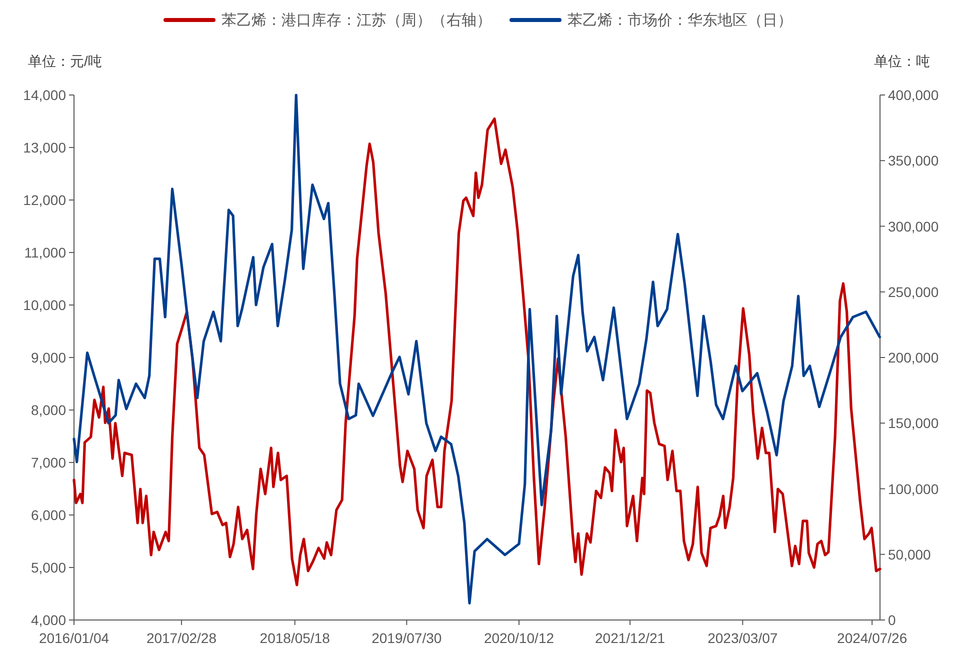 The width and height of the screenshot is (958, 649). What do you see at coordinates (872, 638) in the screenshot?
I see `x-tick-label: 2024/07/26` at bounding box center [872, 638].